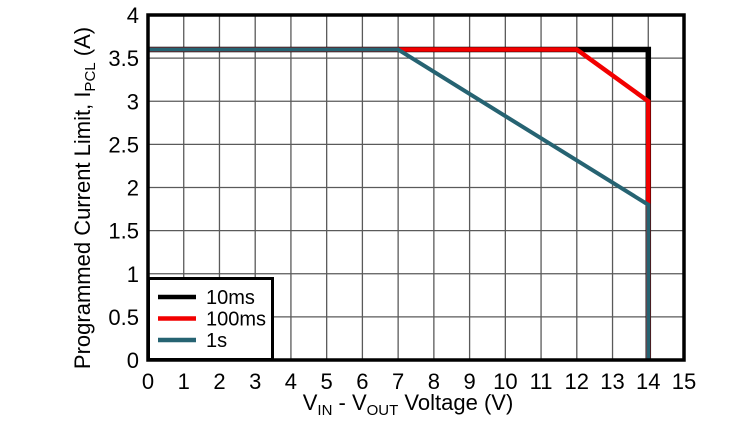 This screenshot has height=421, width=740. I want to click on legend-item-100ms: 100ms, so click(212, 320).